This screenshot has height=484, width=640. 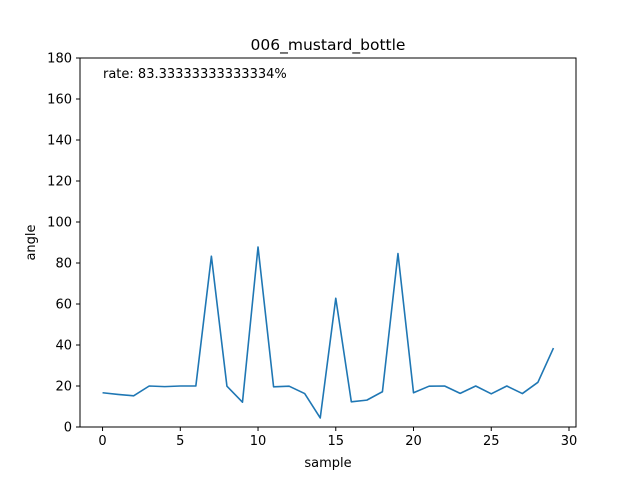 What do you see at coordinates (68, 428) in the screenshot?
I see `y-tick-label: 0` at bounding box center [68, 428].